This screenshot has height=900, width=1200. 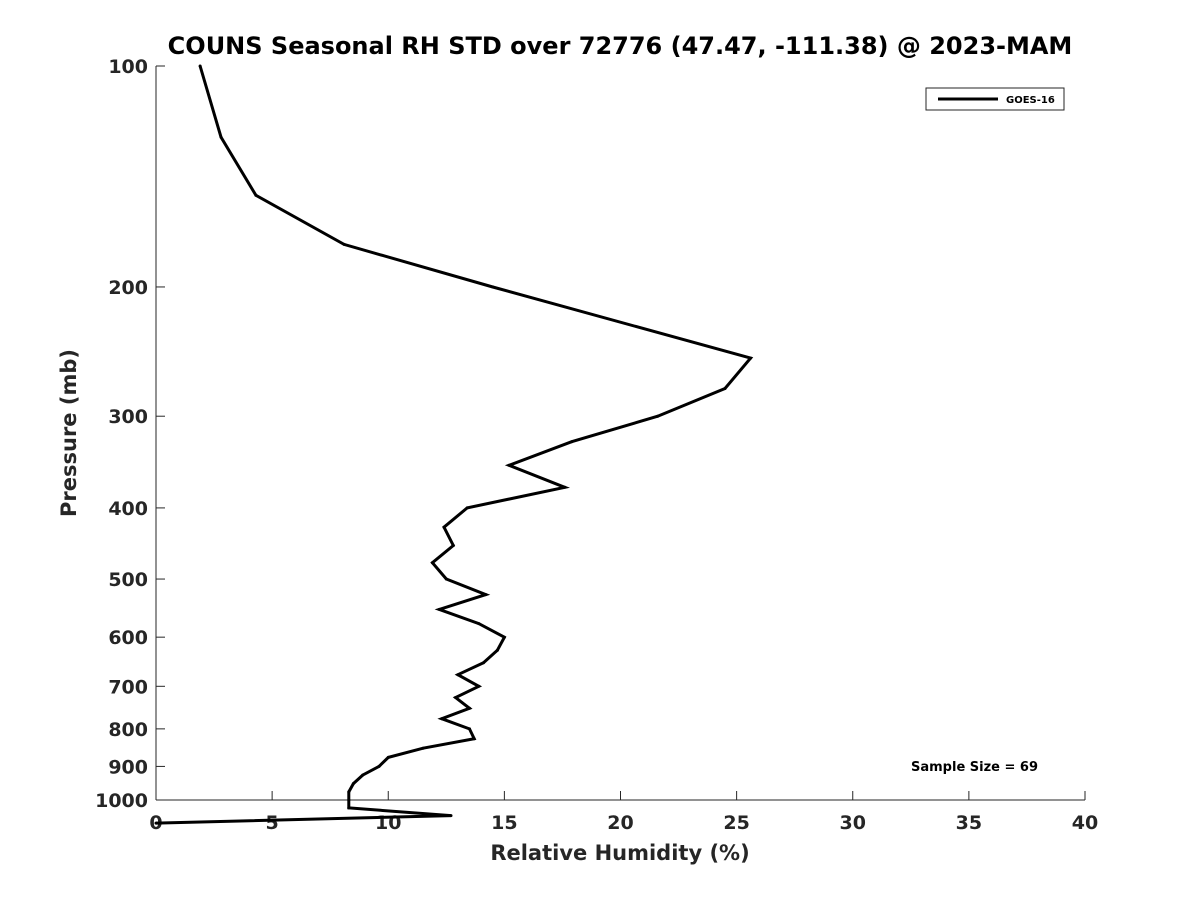 I want to click on y-tick-label: 700, so click(x=128, y=687).